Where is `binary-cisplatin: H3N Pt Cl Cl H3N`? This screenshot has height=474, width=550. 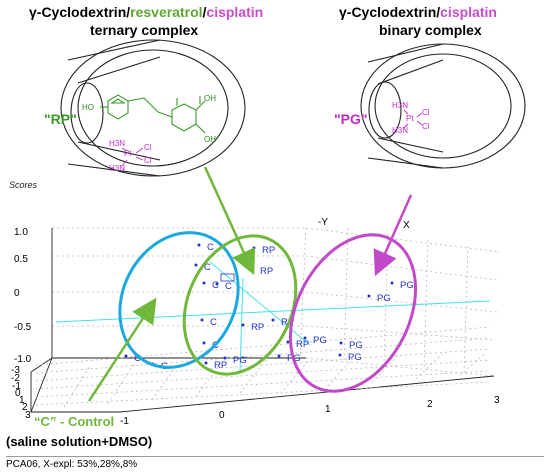 binary-cisplatin: H3N Pt Cl Cl H3N is located at coordinates (411, 118).